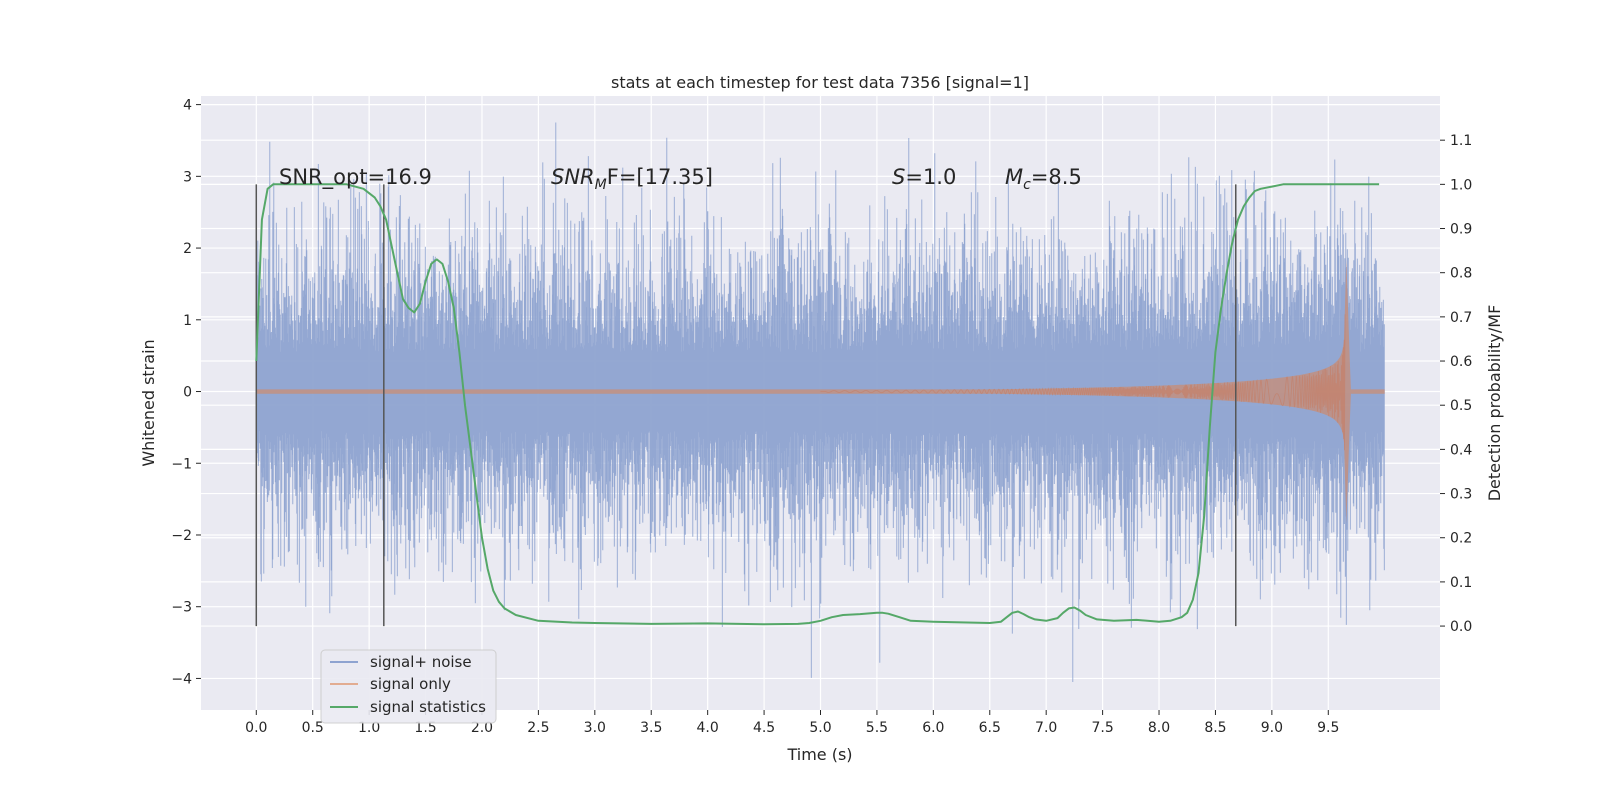 Image resolution: width=1600 pixels, height=800 pixels. What do you see at coordinates (181, 679) in the screenshot?
I see `y-tick-label-8: −4` at bounding box center [181, 679].